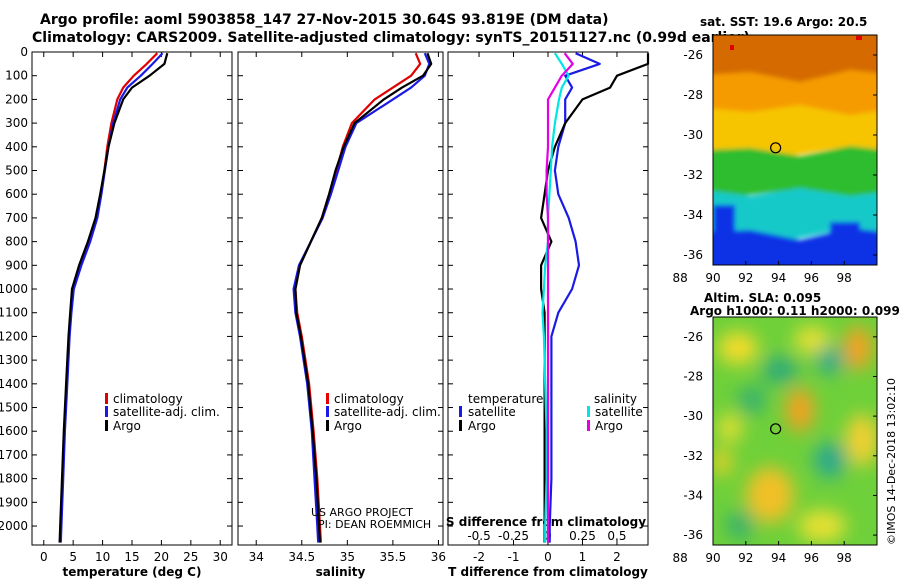 This screenshot has height=580, width=900. I want to click on x-tick-label: 2, so click(617, 557).